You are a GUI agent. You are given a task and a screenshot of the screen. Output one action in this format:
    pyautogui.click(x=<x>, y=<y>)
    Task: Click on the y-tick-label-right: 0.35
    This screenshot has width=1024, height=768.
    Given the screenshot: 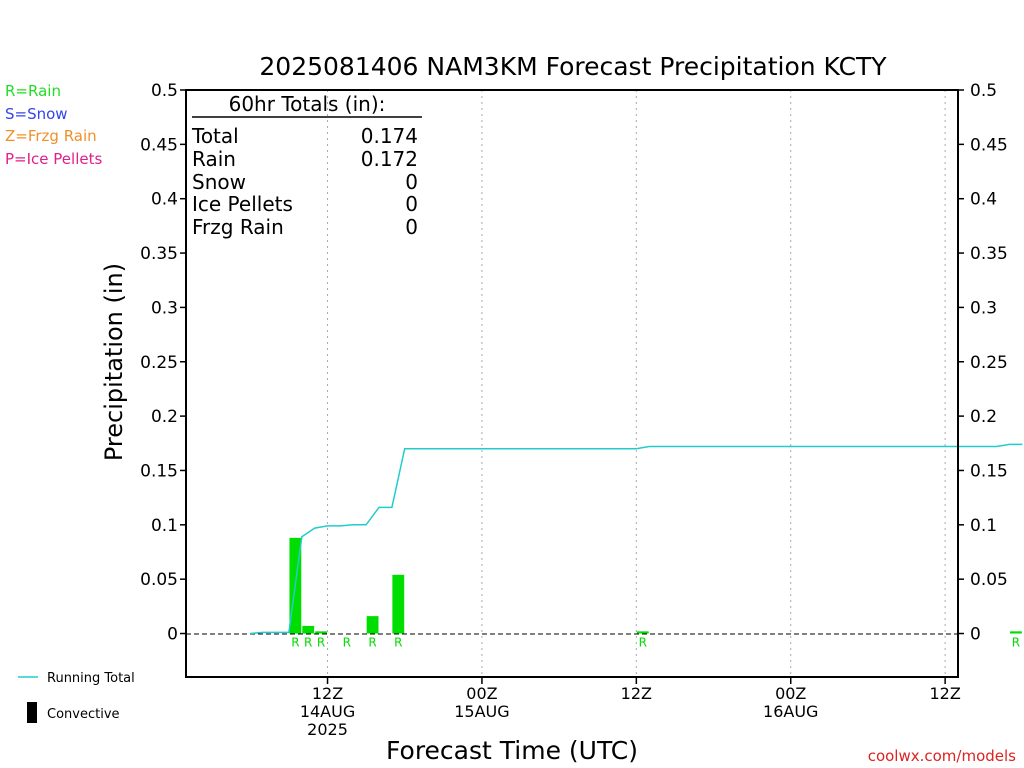 What is the action you would take?
    pyautogui.click(x=989, y=254)
    